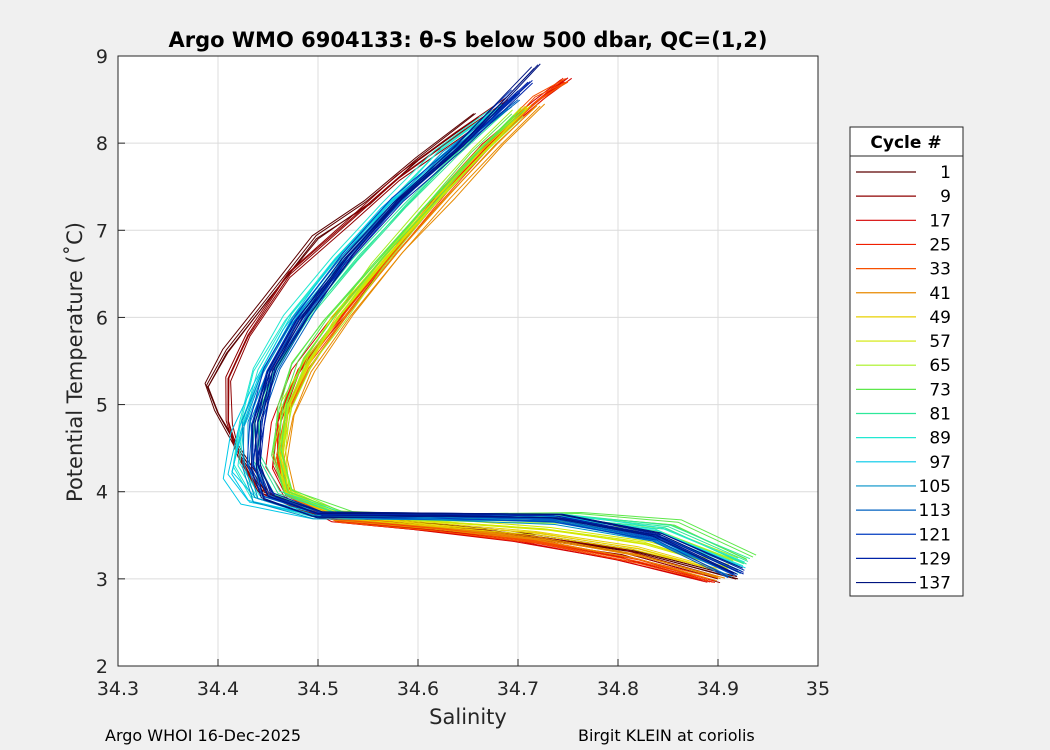 The width and height of the screenshot is (1050, 750). Describe the element at coordinates (203, 735) in the screenshot. I see `footer-left: Argo WHOI 16-Dec-2025` at that location.